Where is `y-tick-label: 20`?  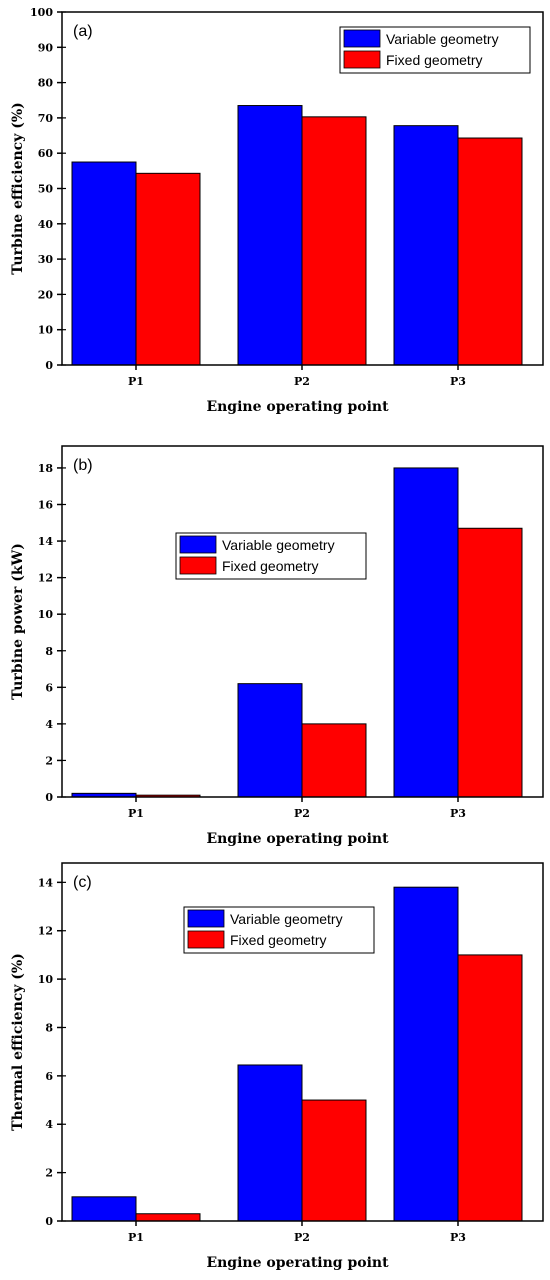 y-tick-label: 20 is located at coordinates (46, 294).